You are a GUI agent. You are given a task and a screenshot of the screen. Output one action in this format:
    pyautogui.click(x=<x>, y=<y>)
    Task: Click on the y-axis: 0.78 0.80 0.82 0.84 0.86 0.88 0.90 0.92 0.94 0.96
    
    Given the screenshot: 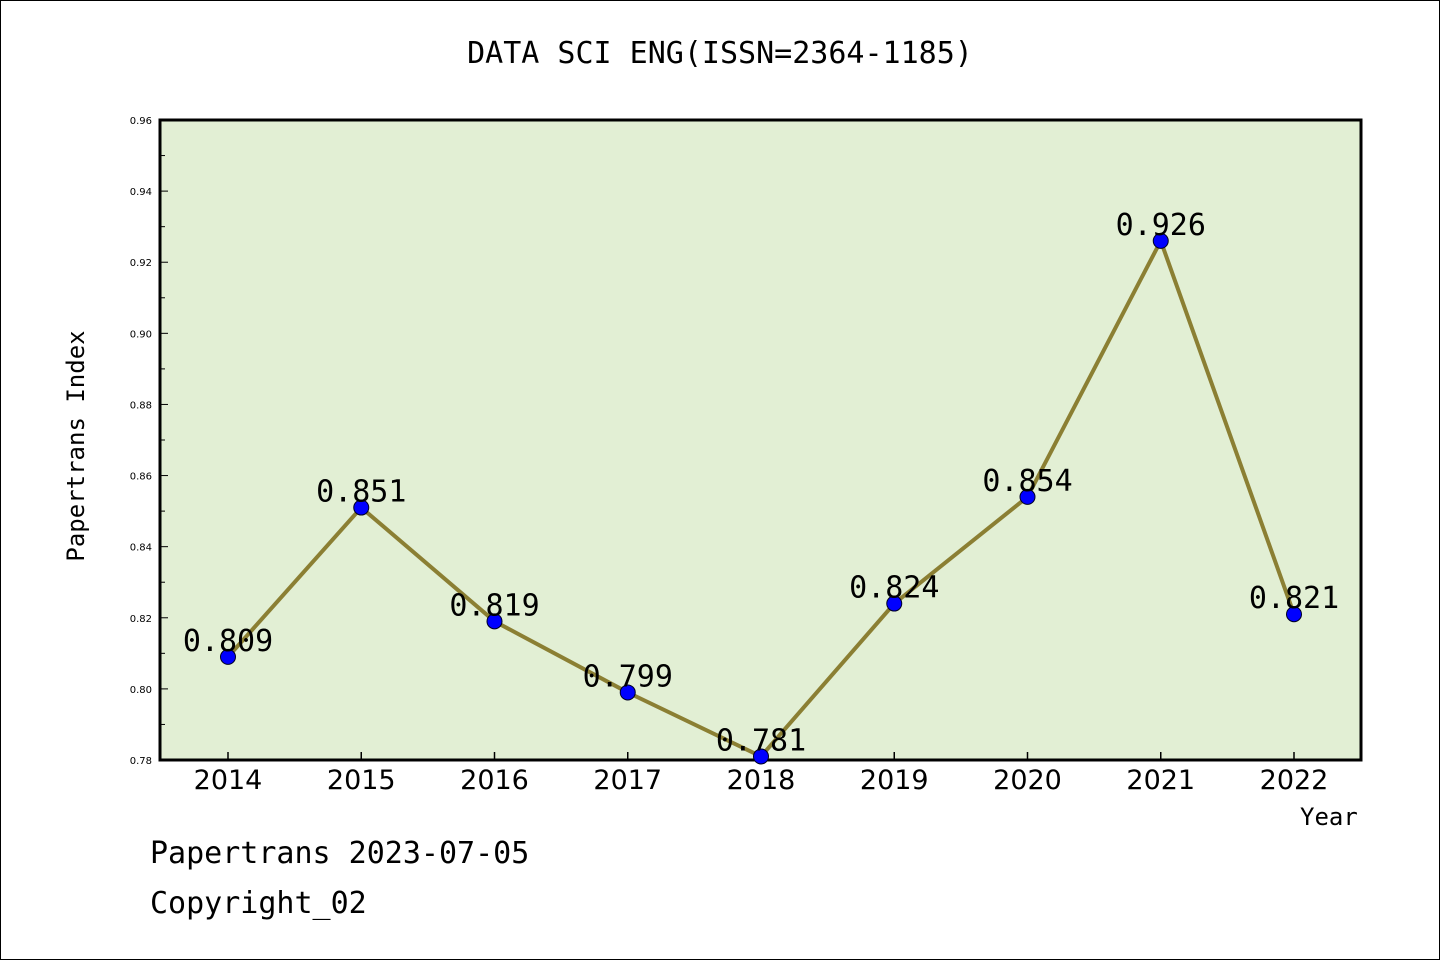 What is the action you would take?
    pyautogui.click(x=149, y=441)
    